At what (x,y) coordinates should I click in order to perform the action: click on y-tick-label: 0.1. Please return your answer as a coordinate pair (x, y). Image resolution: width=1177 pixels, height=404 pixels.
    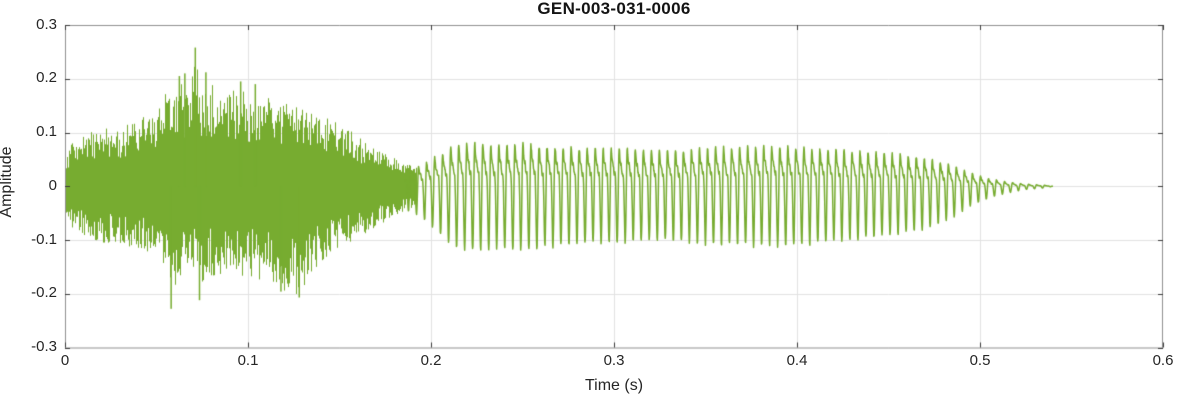
    Looking at the image, I should click on (46, 131).